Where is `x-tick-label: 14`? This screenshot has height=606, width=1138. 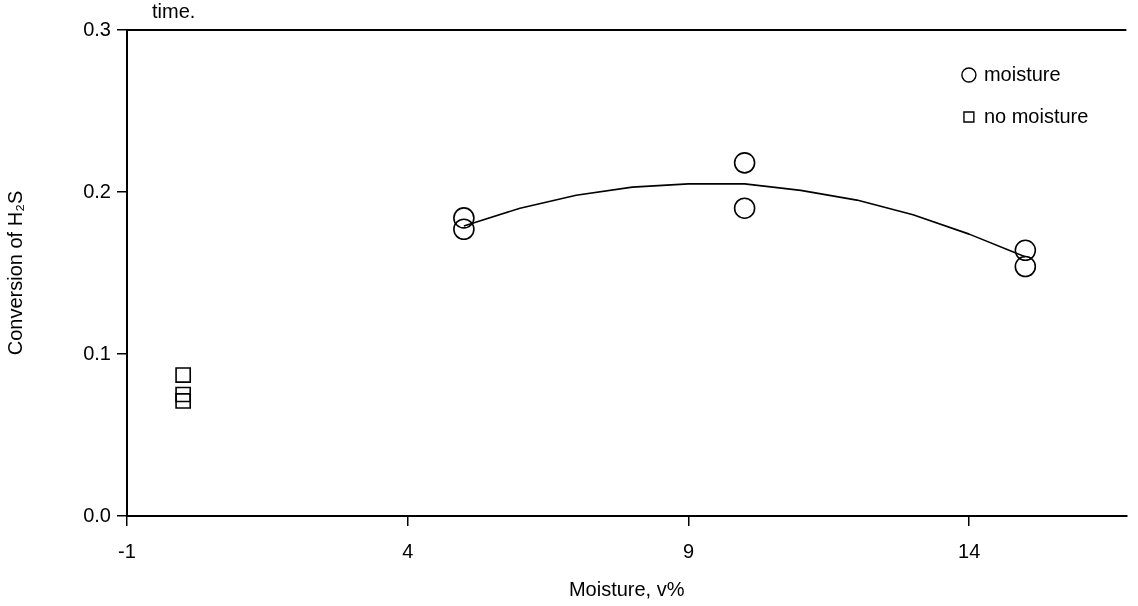
x-tick-label: 14 is located at coordinates (969, 550).